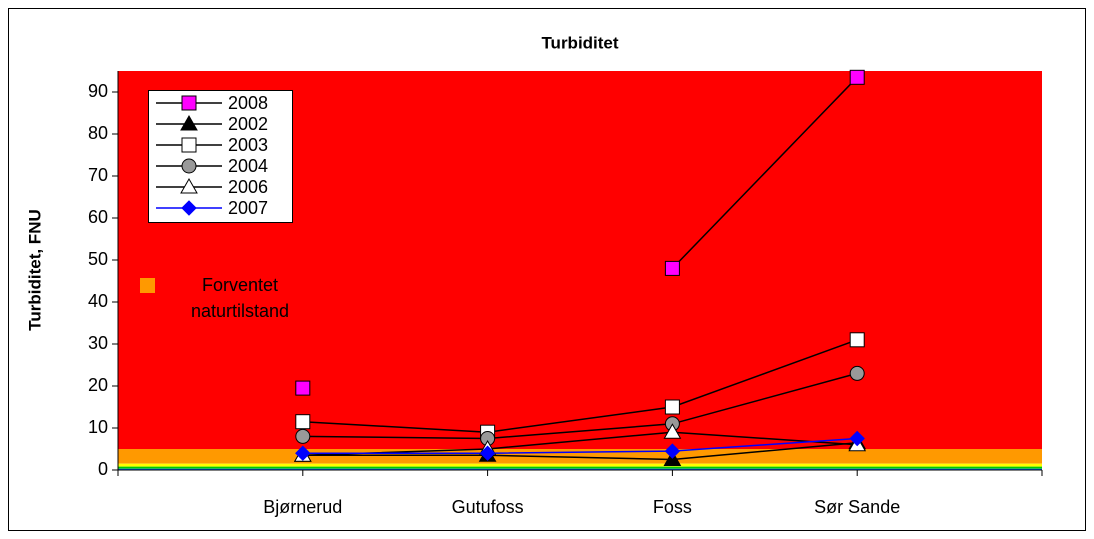 This screenshot has height=539, width=1094. Describe the element at coordinates (98, 91) in the screenshot. I see `y-tick-label: 90` at that location.